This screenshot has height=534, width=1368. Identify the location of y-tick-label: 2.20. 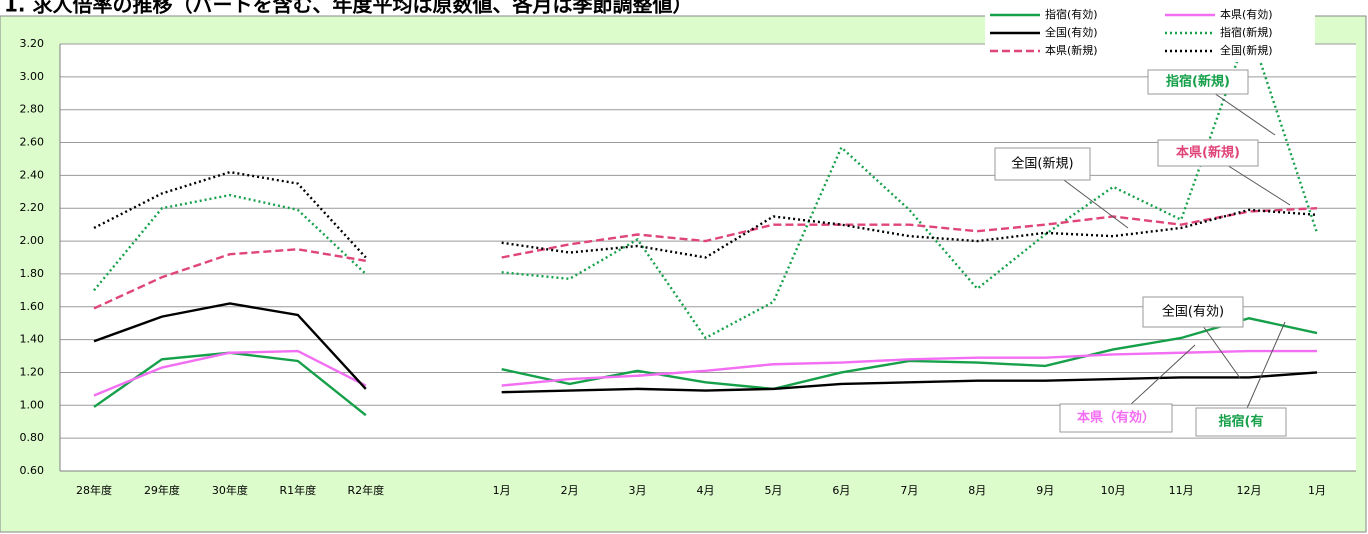
(32, 207).